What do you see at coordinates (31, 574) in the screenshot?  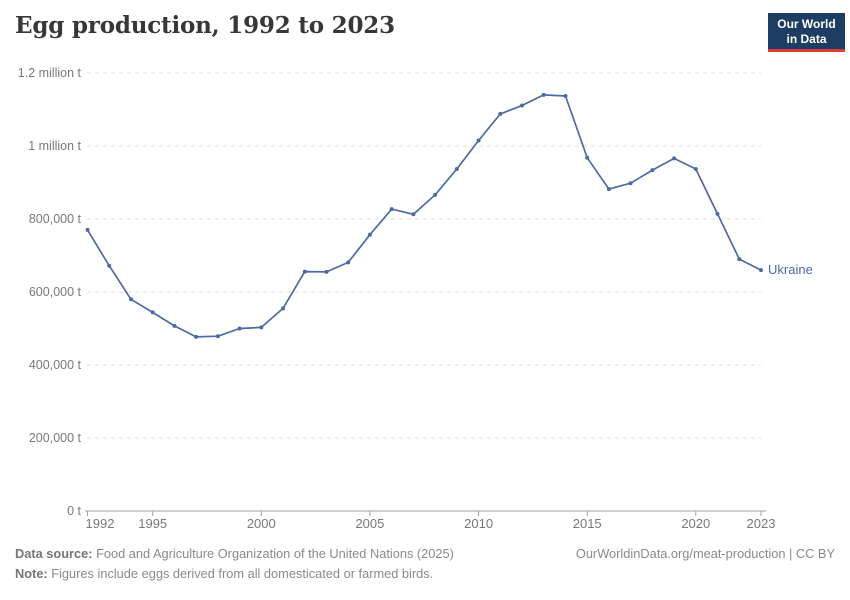 I see `note-label: Note:` at bounding box center [31, 574].